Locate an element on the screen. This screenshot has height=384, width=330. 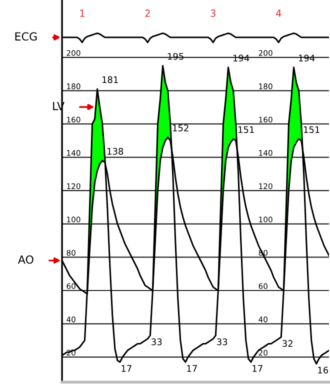
data-label: 152 is located at coordinates (180, 128).